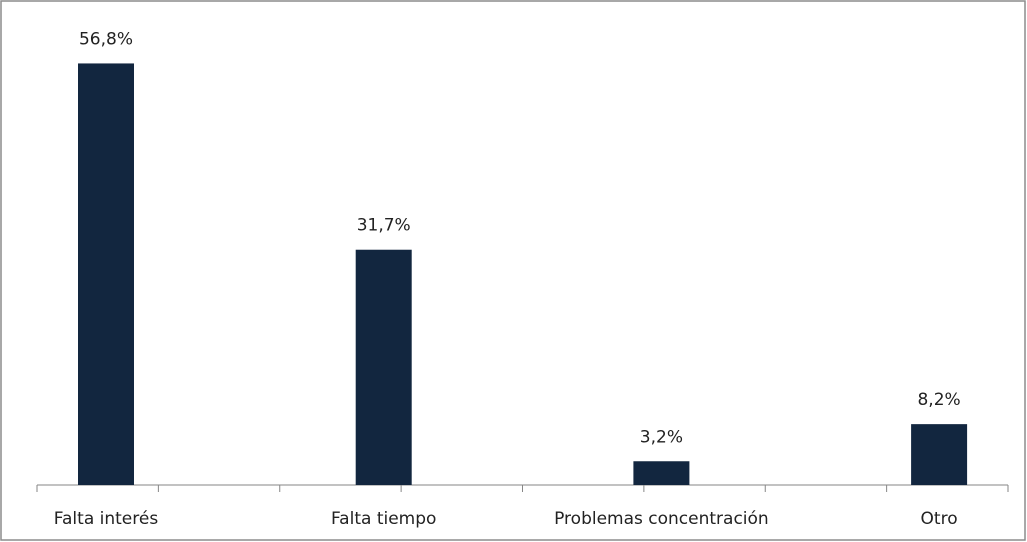 The image size is (1027, 542). I want to click on x-tick-label: Otro, so click(939, 519).